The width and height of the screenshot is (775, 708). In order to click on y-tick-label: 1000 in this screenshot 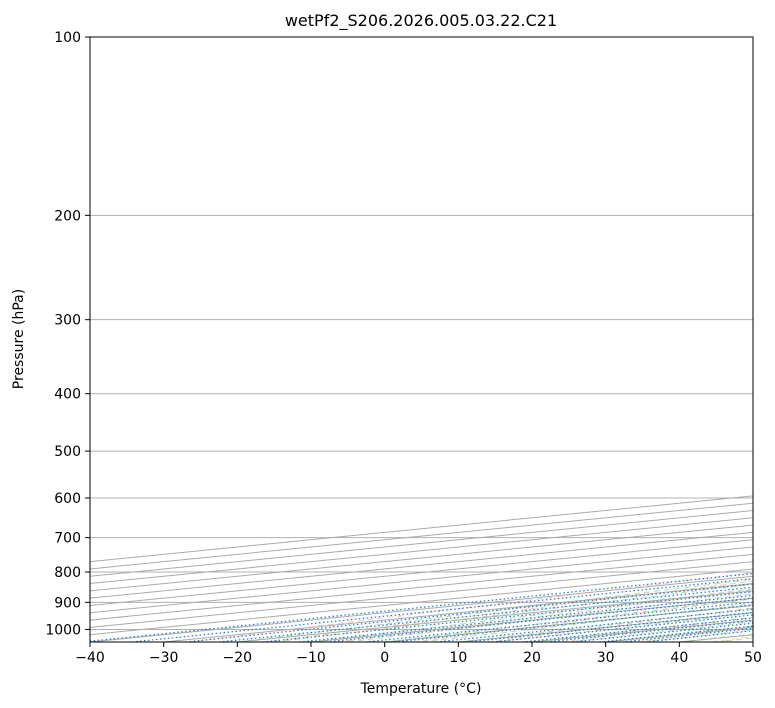, I will do `click(63, 630)`.